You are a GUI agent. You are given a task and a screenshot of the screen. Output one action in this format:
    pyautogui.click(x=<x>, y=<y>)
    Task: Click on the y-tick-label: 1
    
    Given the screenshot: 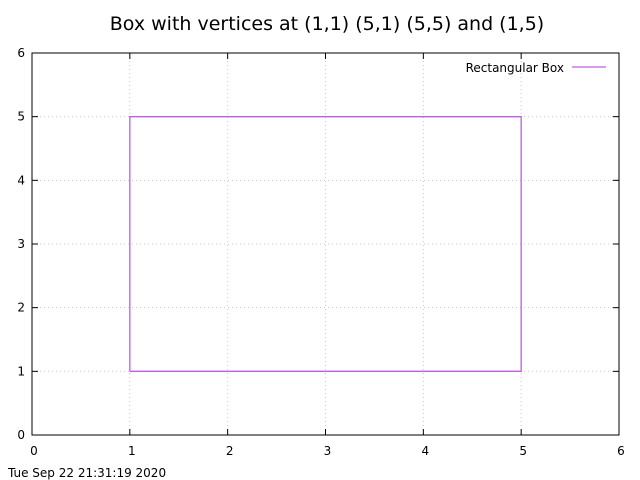 What is the action you would take?
    pyautogui.click(x=21, y=371)
    